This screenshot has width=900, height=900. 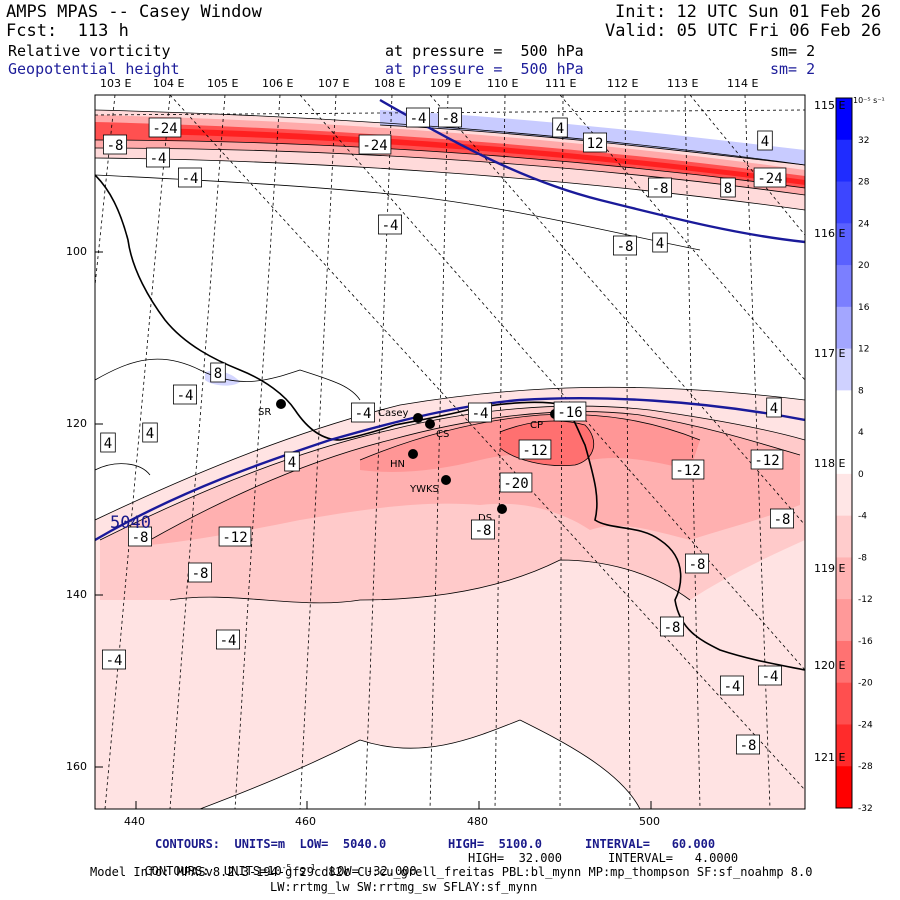 I want to click on vorticity-contour-interval: INTERVAL= 4.0000, so click(x=673, y=858).